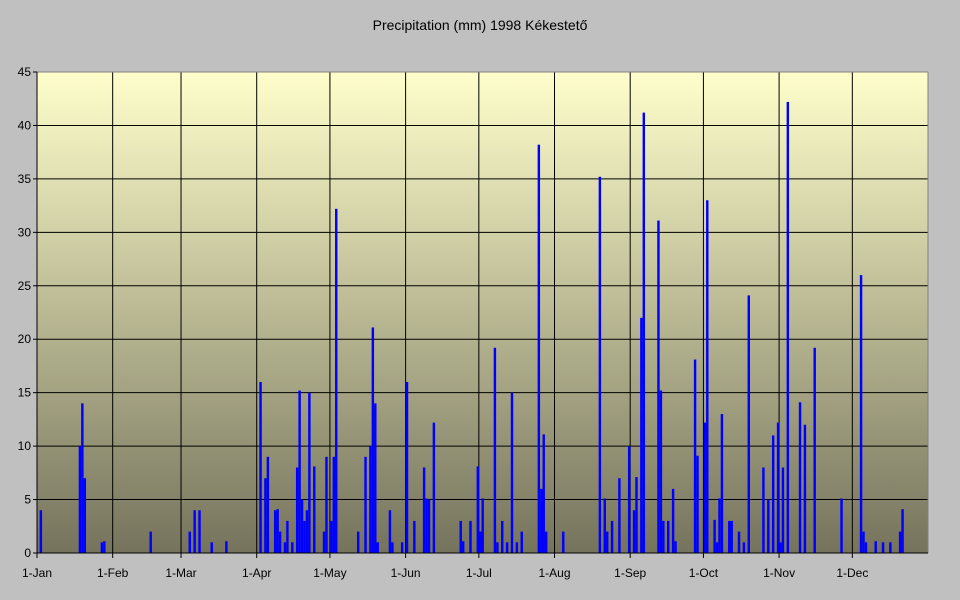 The image size is (960, 600). What do you see at coordinates (25, 232) in the screenshot?
I see `y-tick-label: 30` at bounding box center [25, 232].